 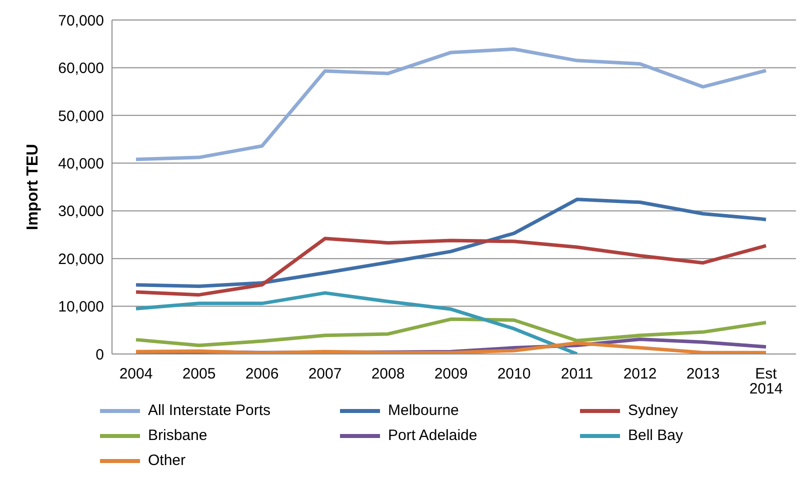 I want to click on x-tick-label: 2012, so click(x=640, y=374).